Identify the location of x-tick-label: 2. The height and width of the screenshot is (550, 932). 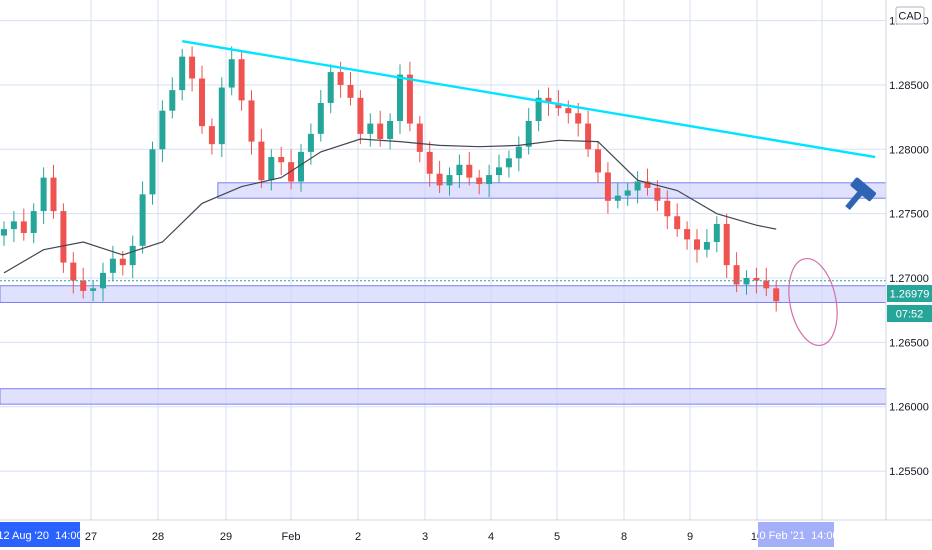
(358, 537).